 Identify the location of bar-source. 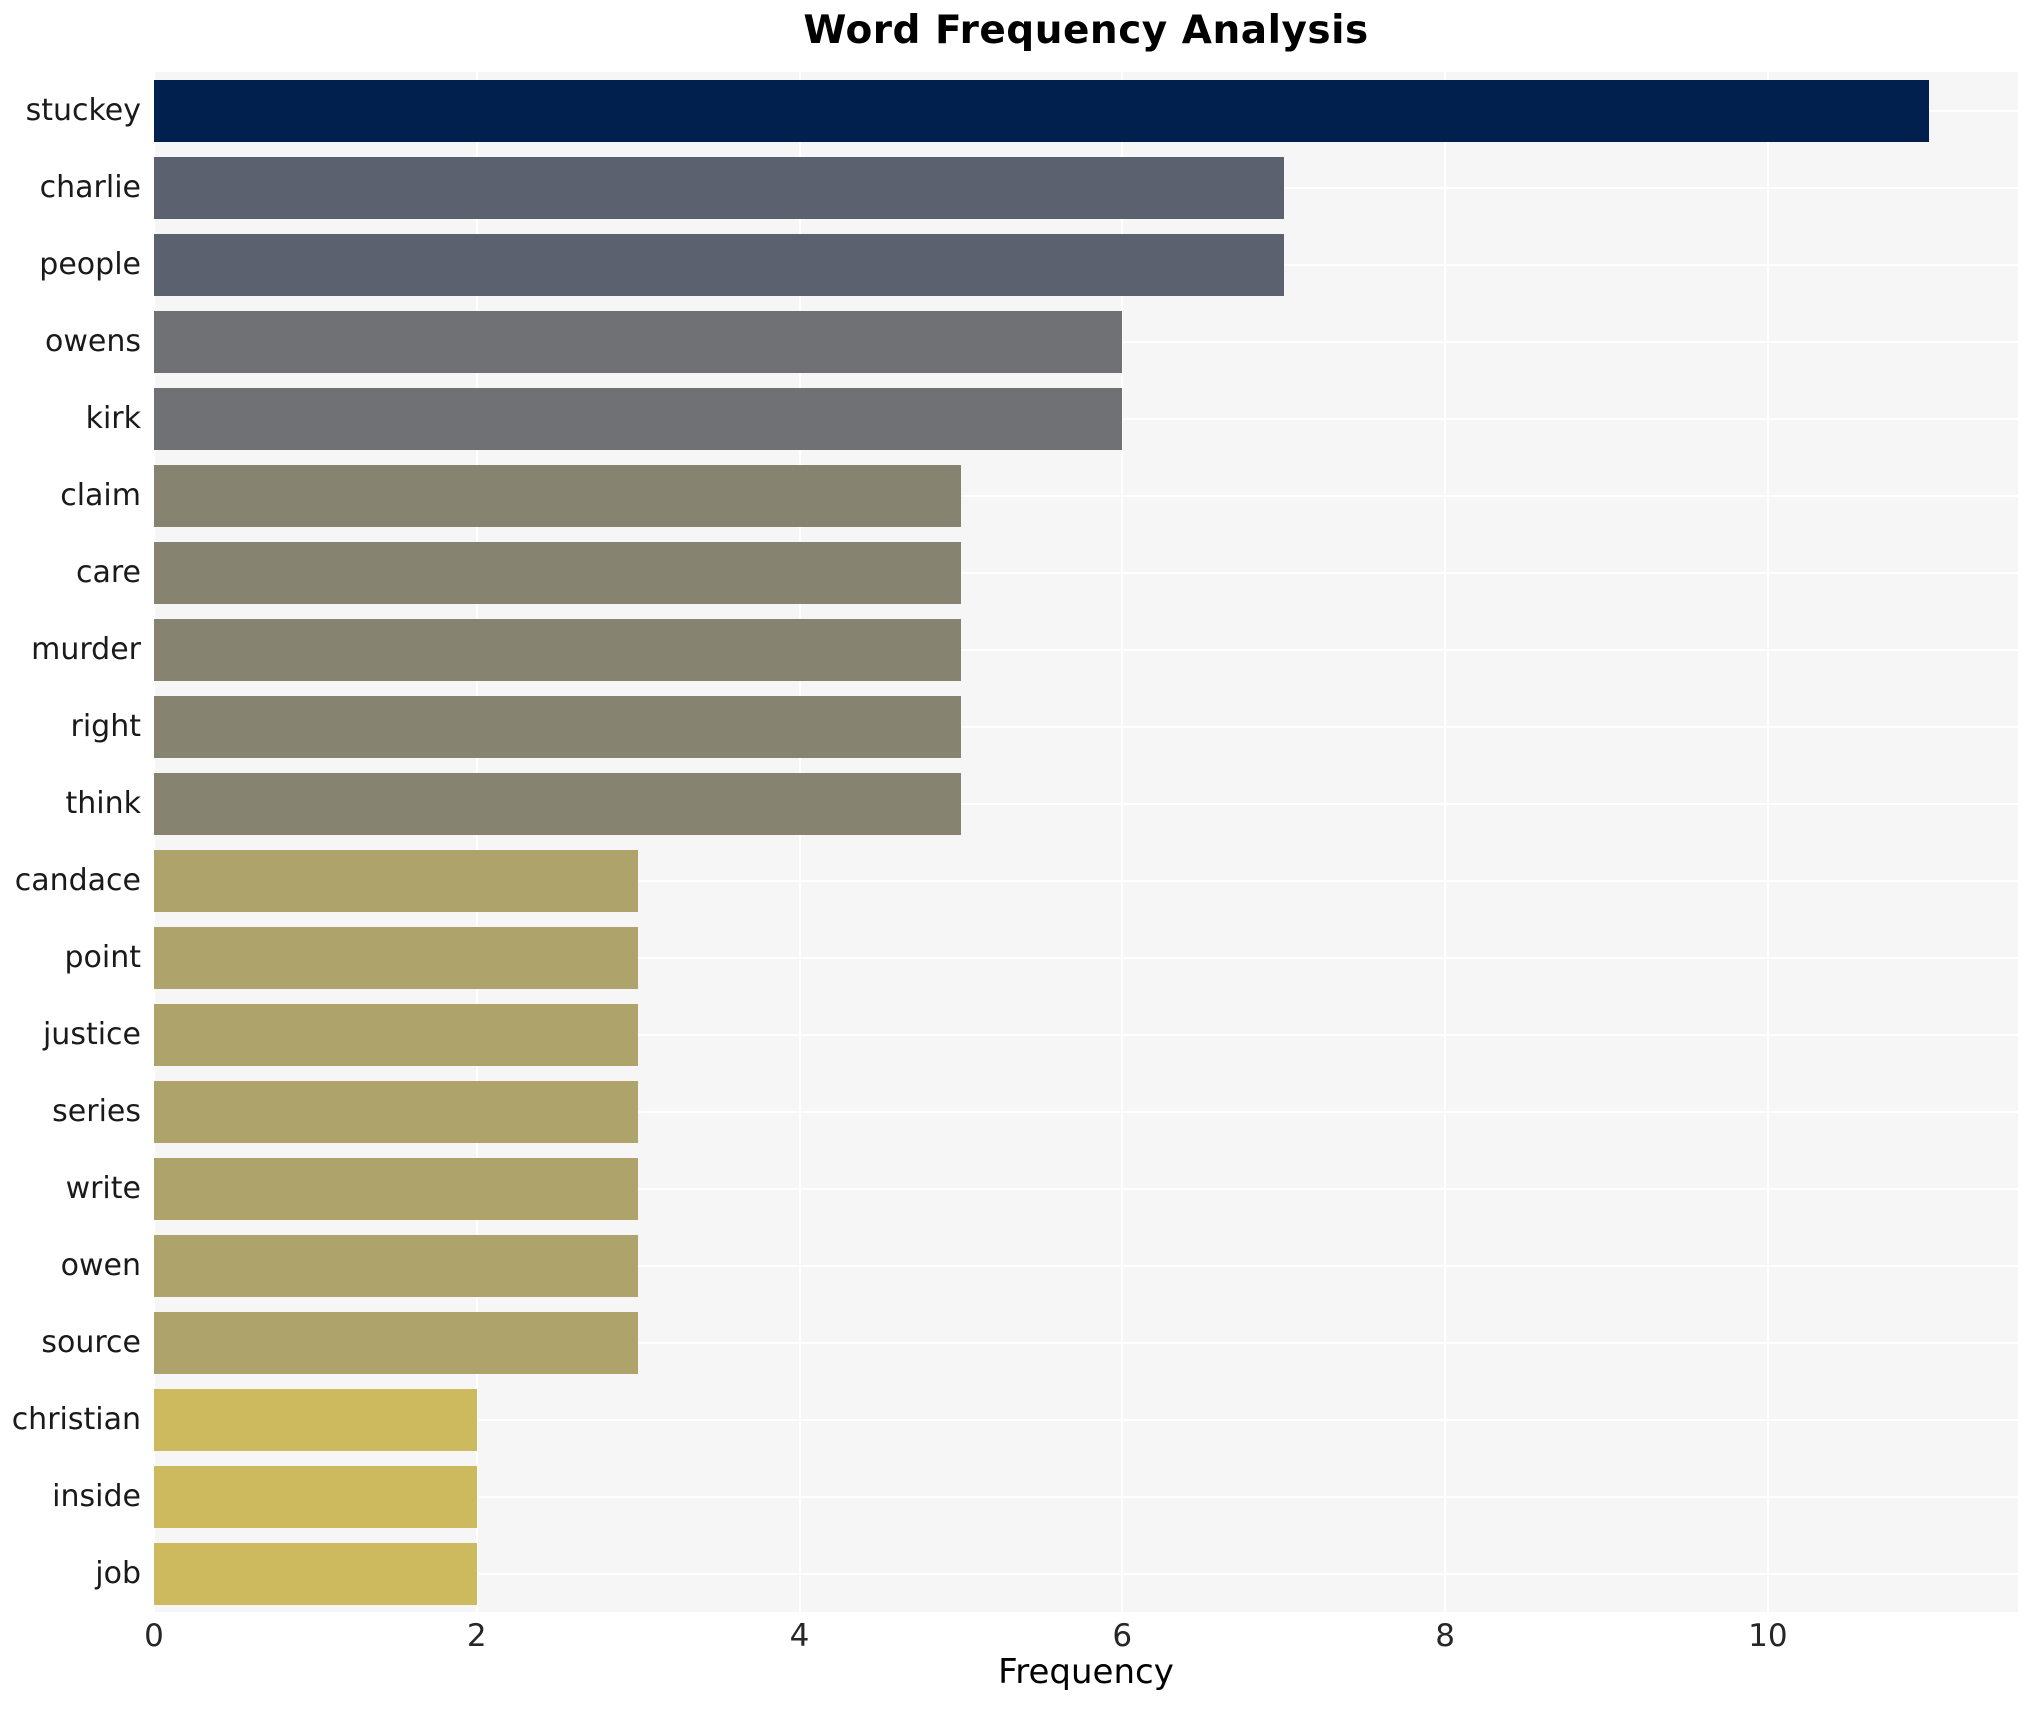
(396, 1342).